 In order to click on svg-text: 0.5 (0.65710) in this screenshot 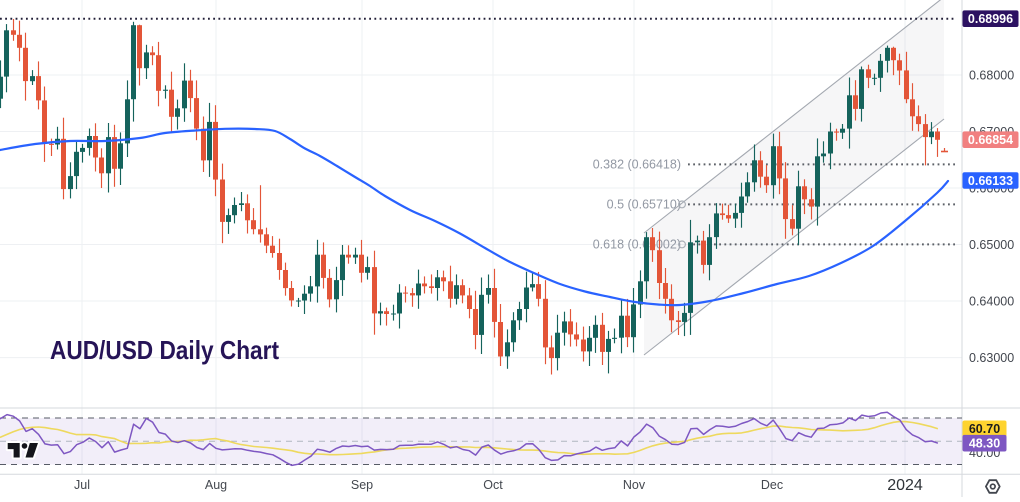, I will do `click(644, 205)`.